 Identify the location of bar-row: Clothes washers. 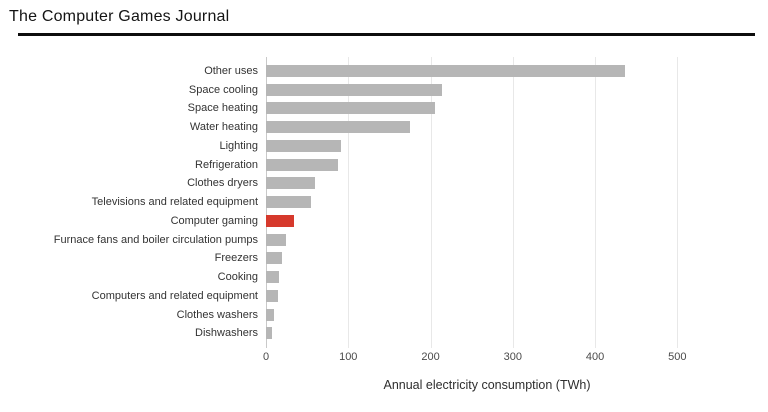
(358, 314).